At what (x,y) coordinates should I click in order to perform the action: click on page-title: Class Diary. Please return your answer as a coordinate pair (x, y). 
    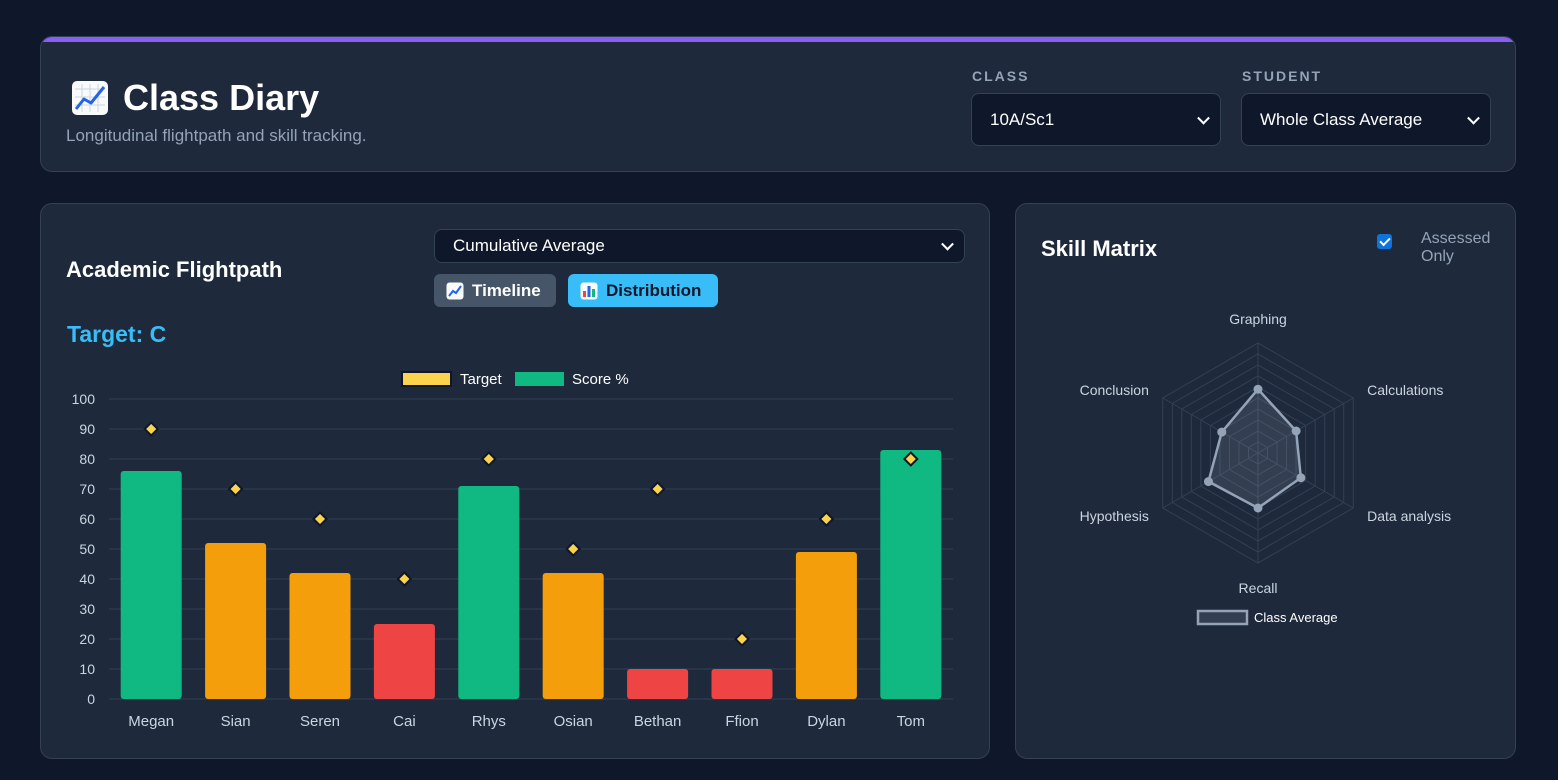
    Looking at the image, I should click on (221, 97).